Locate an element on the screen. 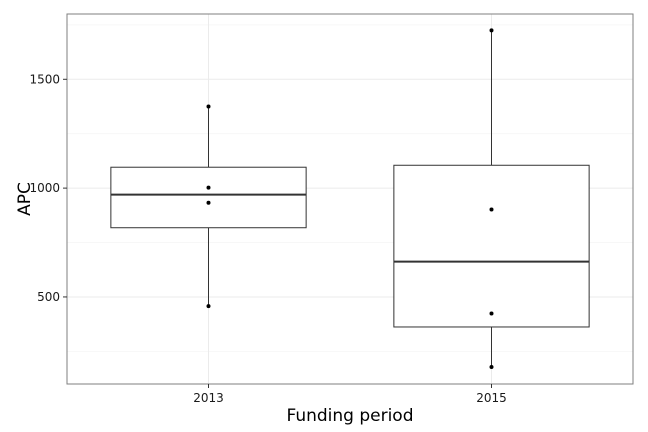 Image resolution: width=648 pixels, height=432 pixels. x-tick-label: 2015 is located at coordinates (491, 398).